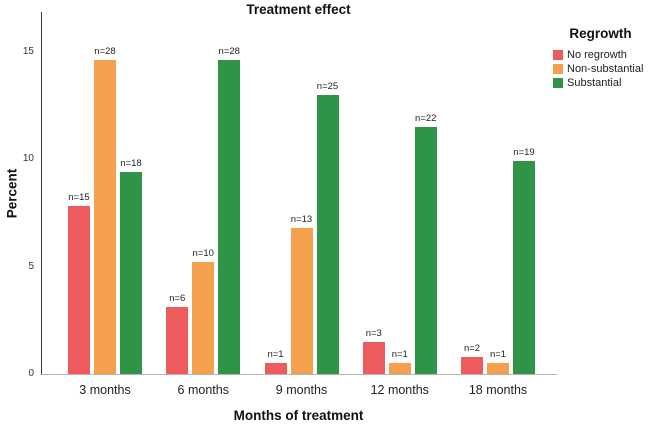 The height and width of the screenshot is (427, 652). What do you see at coordinates (105, 390) in the screenshot?
I see `x-tick-label: 3 months` at bounding box center [105, 390].